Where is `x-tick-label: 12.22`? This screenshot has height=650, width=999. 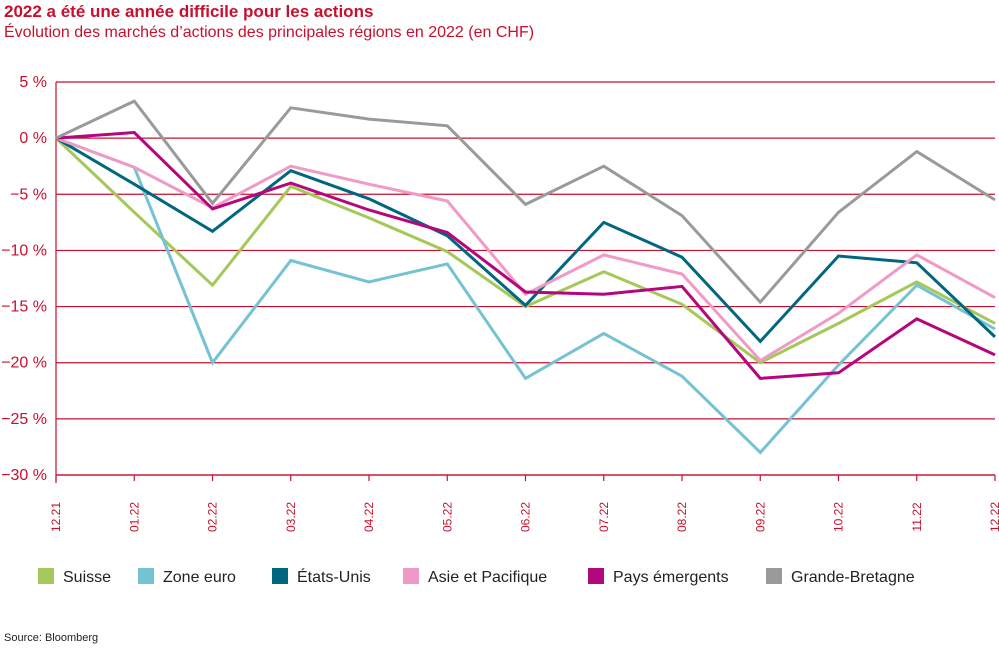 x-tick-label: 12.22 is located at coordinates (993, 517).